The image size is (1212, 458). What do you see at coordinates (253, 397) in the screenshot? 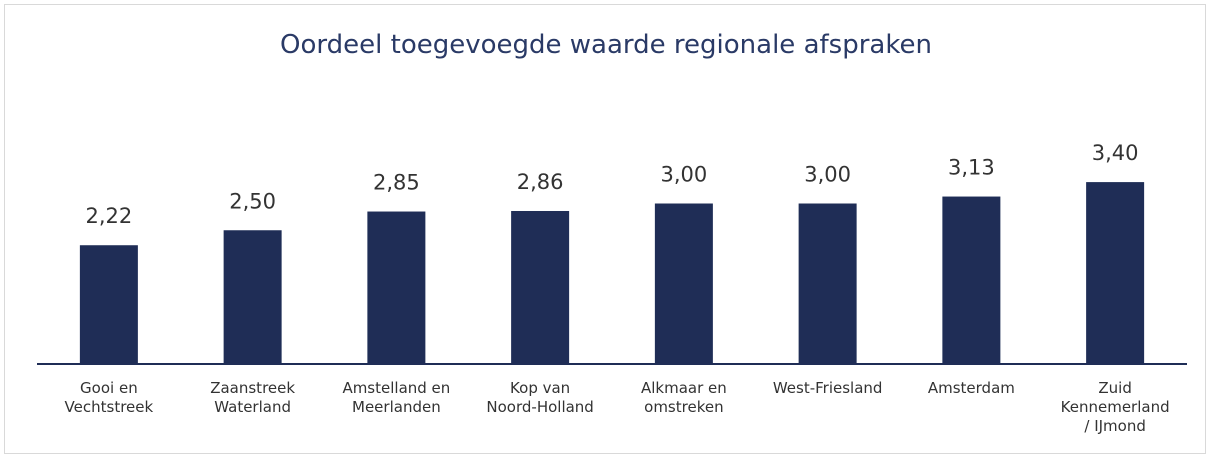
I see `x-tick-label: Zaanstreek Waterland` at bounding box center [253, 397].